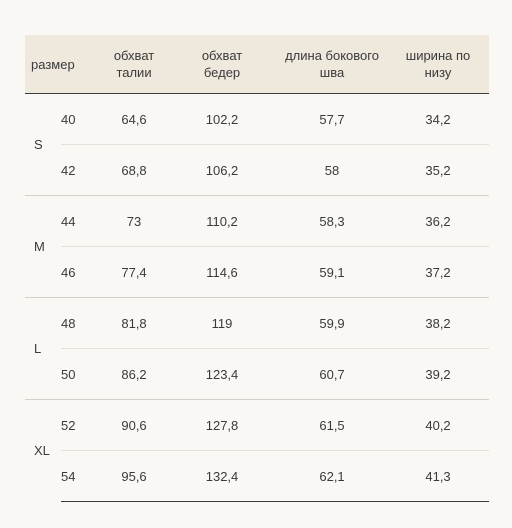 The width and height of the screenshot is (512, 528). What do you see at coordinates (332, 476) in the screenshot?
I see `cell-side-length: 62,1` at bounding box center [332, 476].